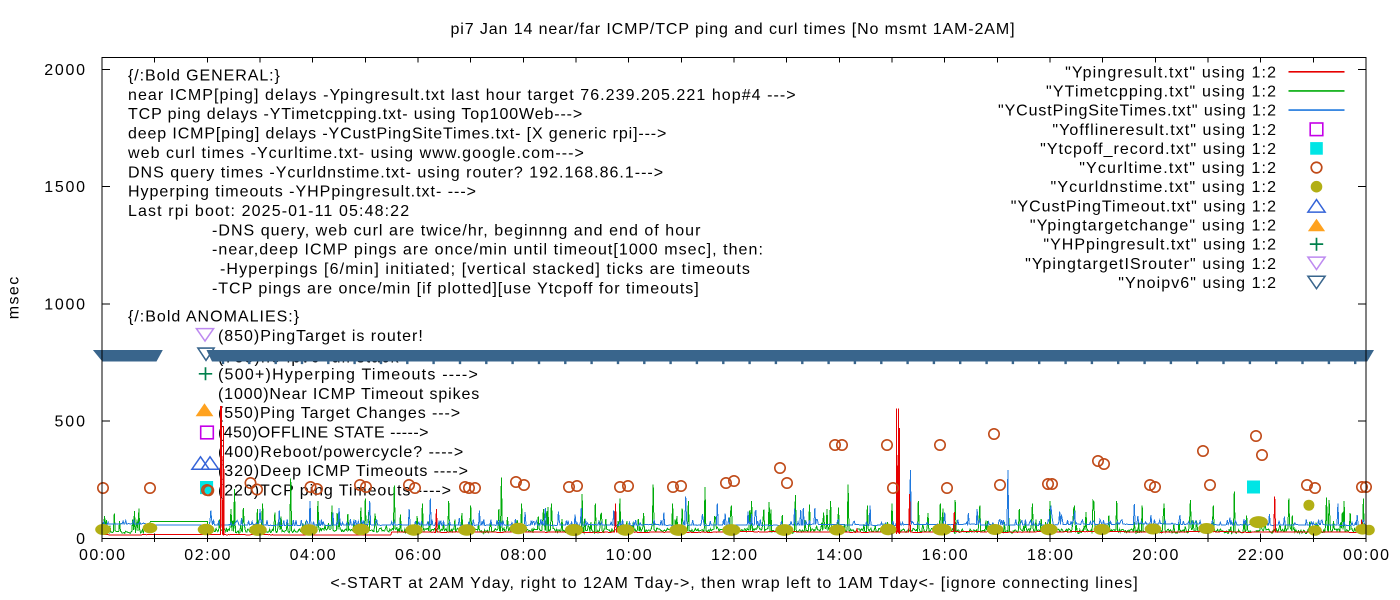 The image size is (1400, 600). I want to click on svg-text: "Ypingtargetchange" using 1:2, so click(1153, 226).